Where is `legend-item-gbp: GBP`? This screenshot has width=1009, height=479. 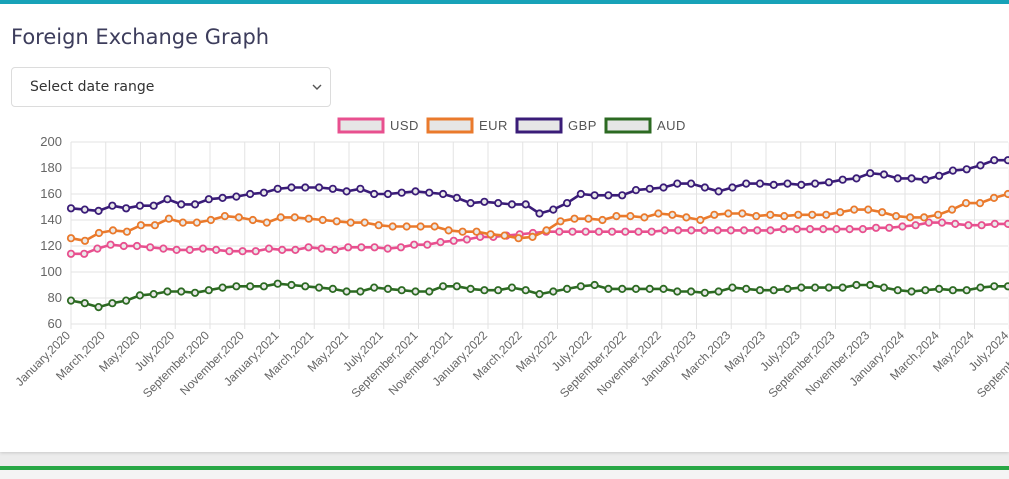
legend-item-gbp: GBP is located at coordinates (556, 125).